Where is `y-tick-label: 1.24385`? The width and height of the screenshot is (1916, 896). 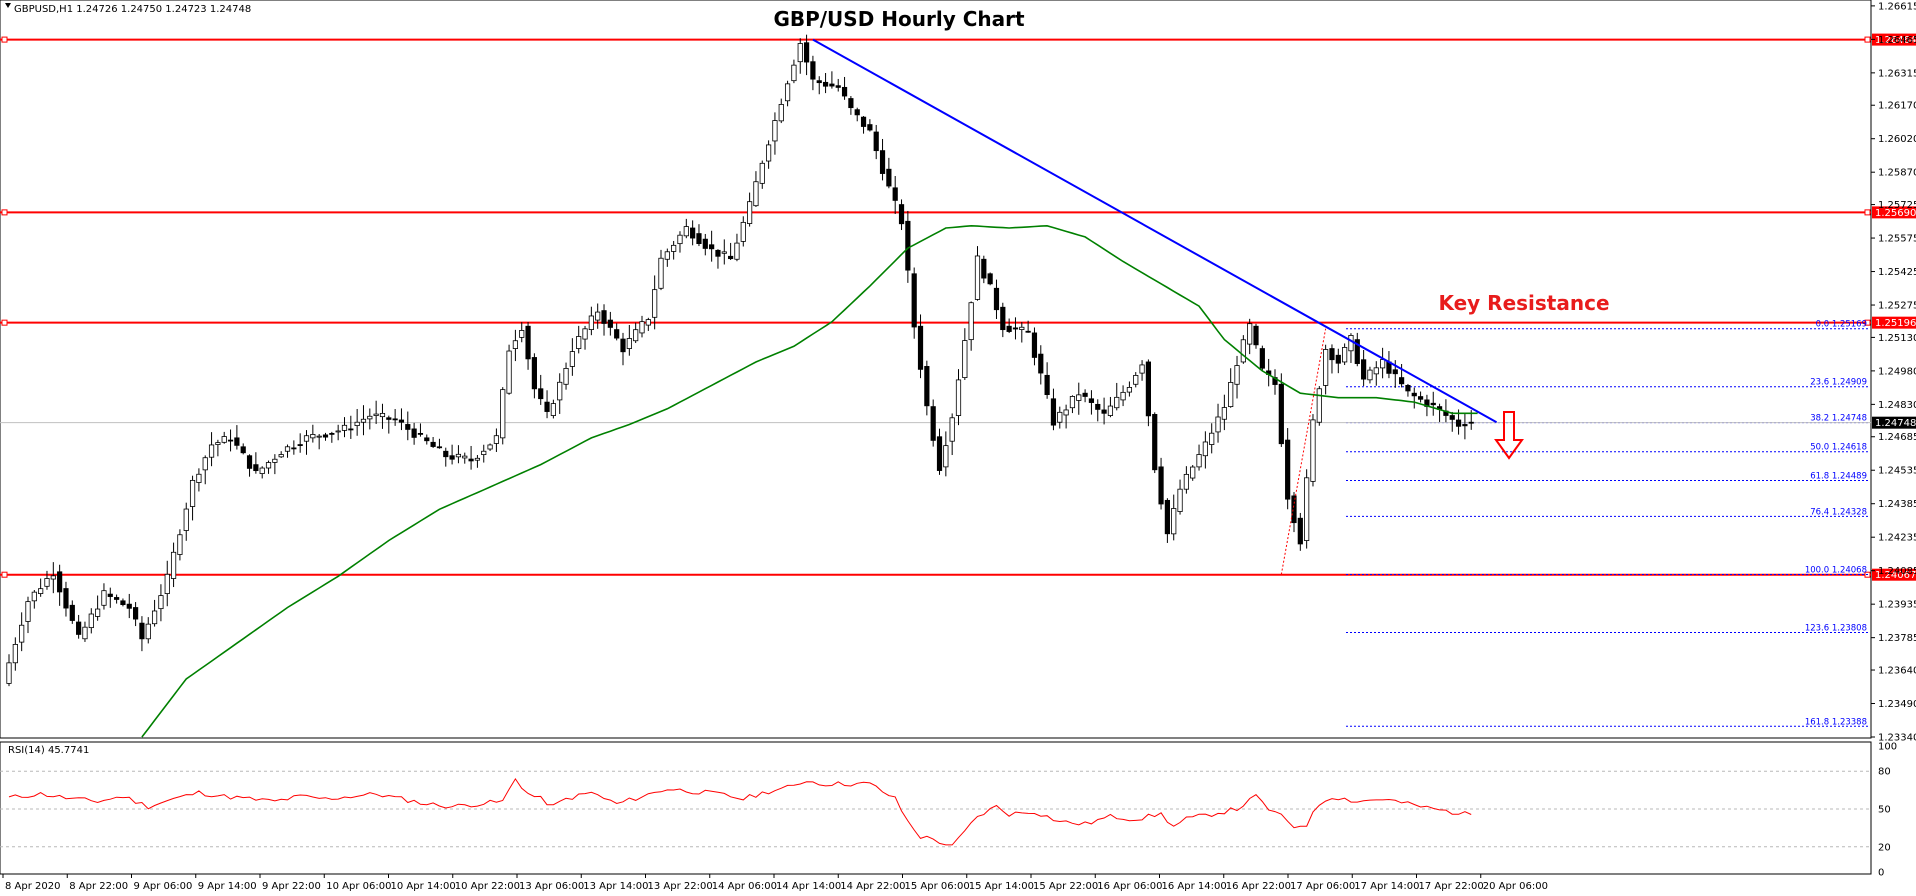
y-tick-label: 1.24385 is located at coordinates (1897, 504).